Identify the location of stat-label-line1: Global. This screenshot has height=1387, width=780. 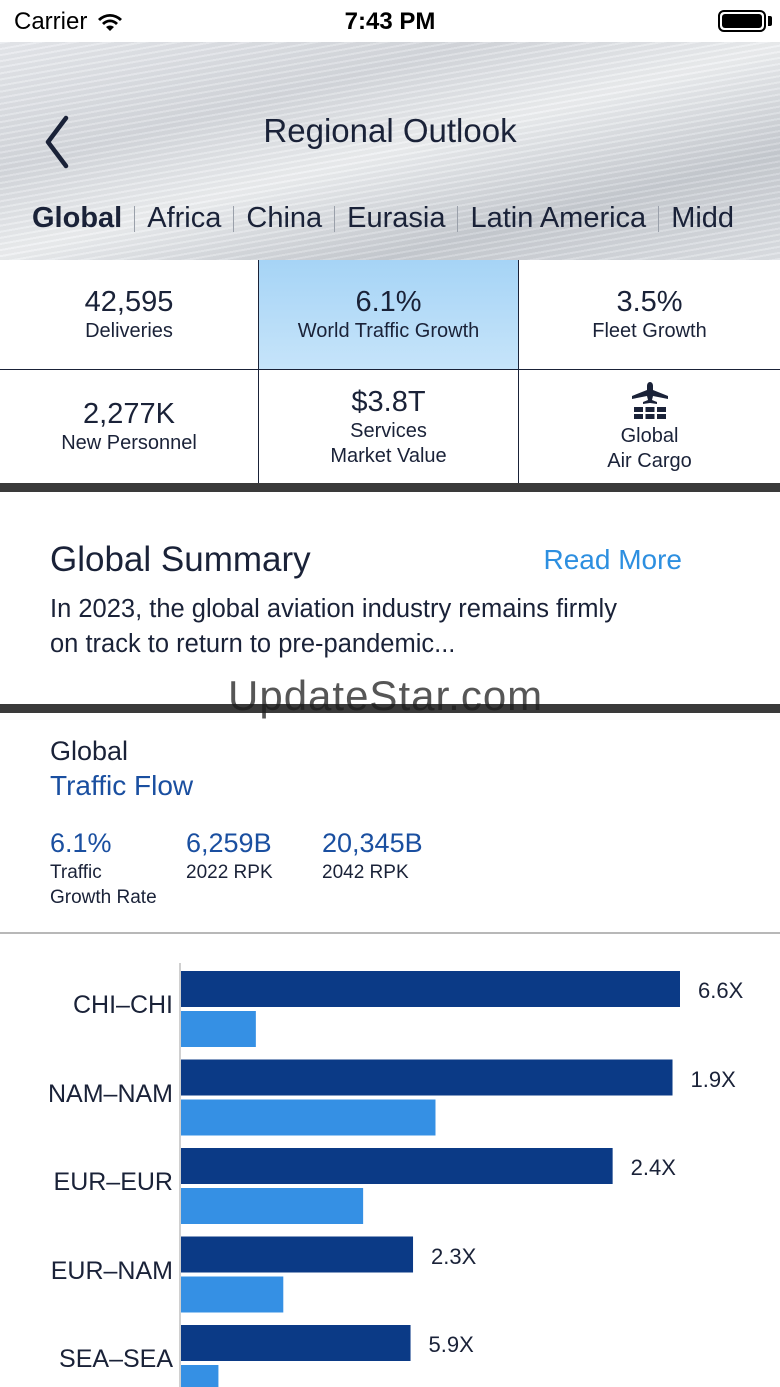
(649, 435).